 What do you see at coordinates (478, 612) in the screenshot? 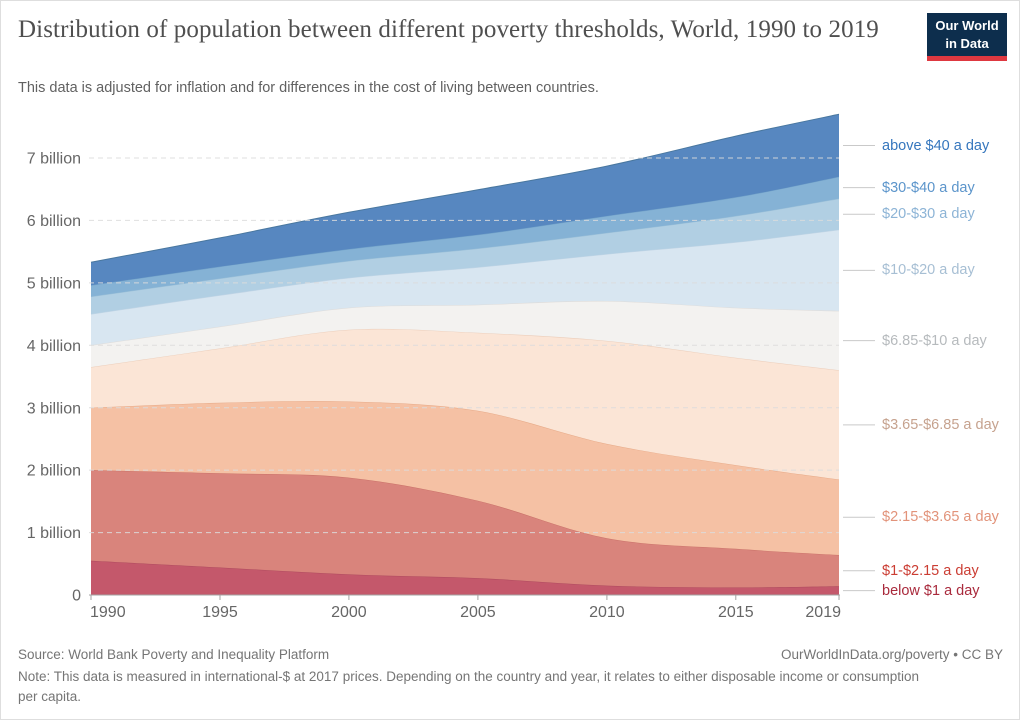
I see `x-tick-label: 2005` at bounding box center [478, 612].